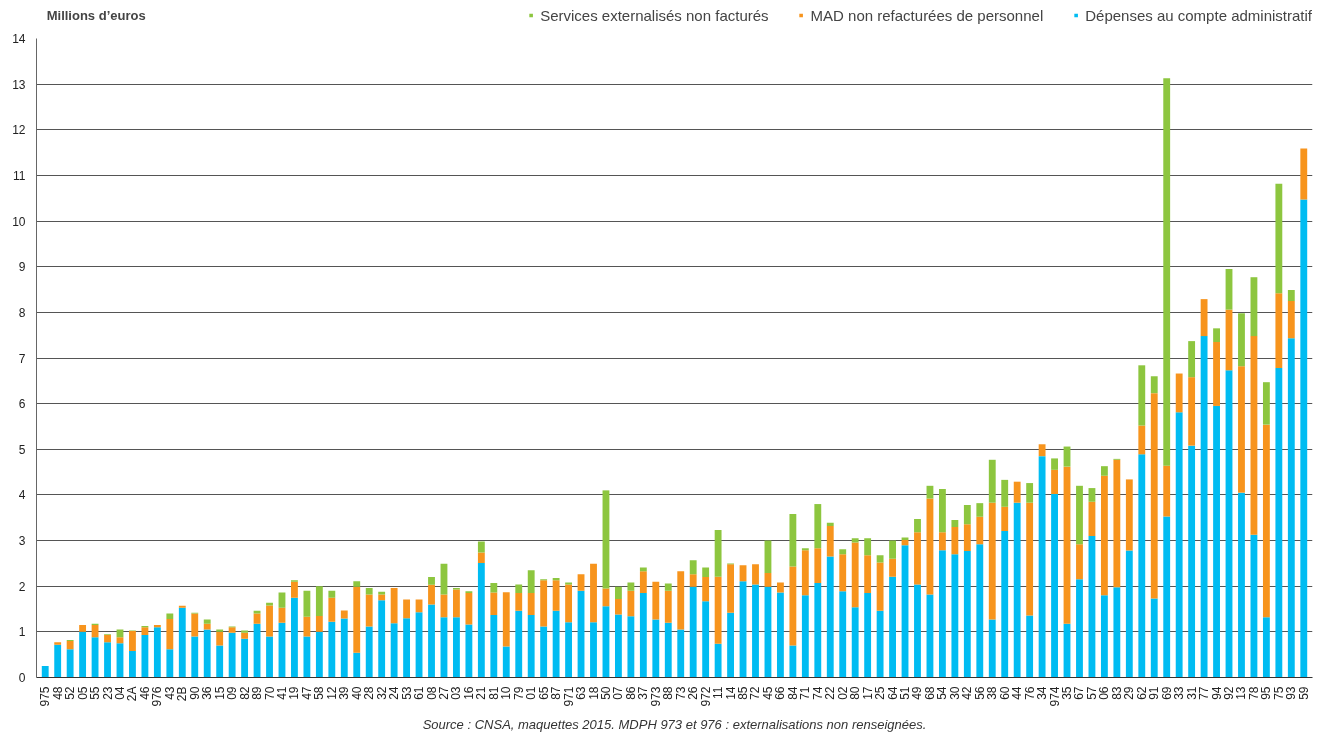  Describe the element at coordinates (157, 696) in the screenshot. I see `x-tick-label: 976` at that location.